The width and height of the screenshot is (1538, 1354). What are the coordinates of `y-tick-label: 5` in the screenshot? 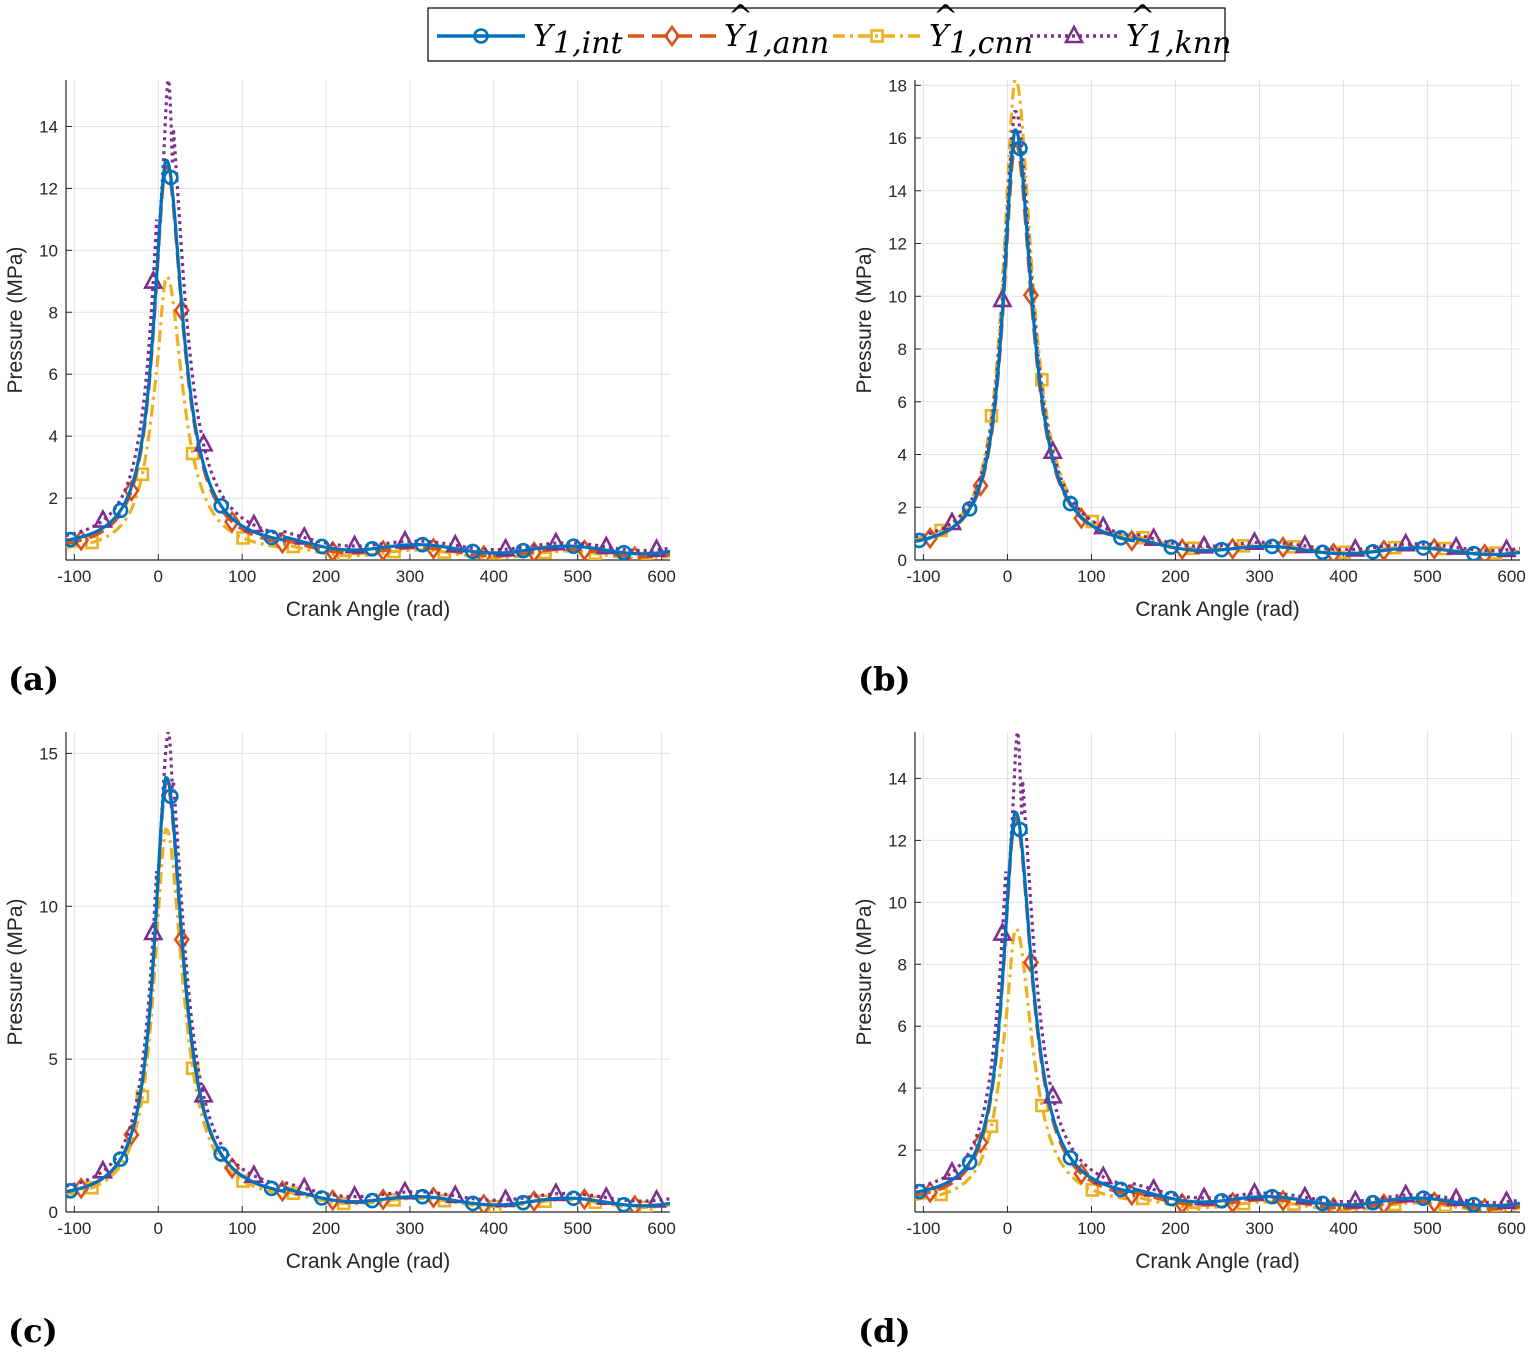 It's located at (53, 1059).